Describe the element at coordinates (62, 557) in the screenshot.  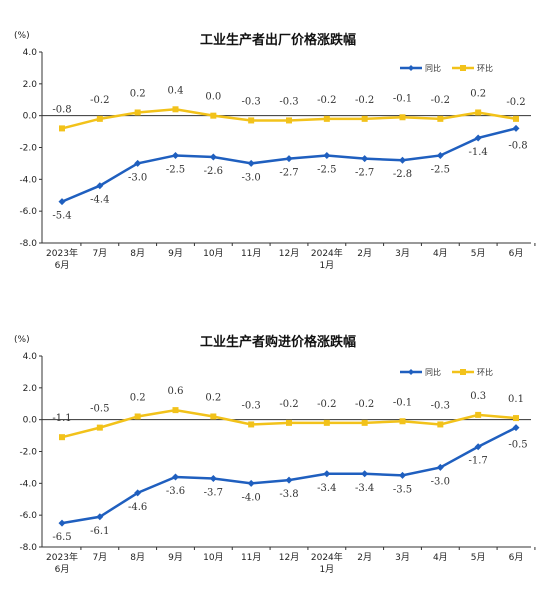
I see `x-tick-label: 2023年` at that location.